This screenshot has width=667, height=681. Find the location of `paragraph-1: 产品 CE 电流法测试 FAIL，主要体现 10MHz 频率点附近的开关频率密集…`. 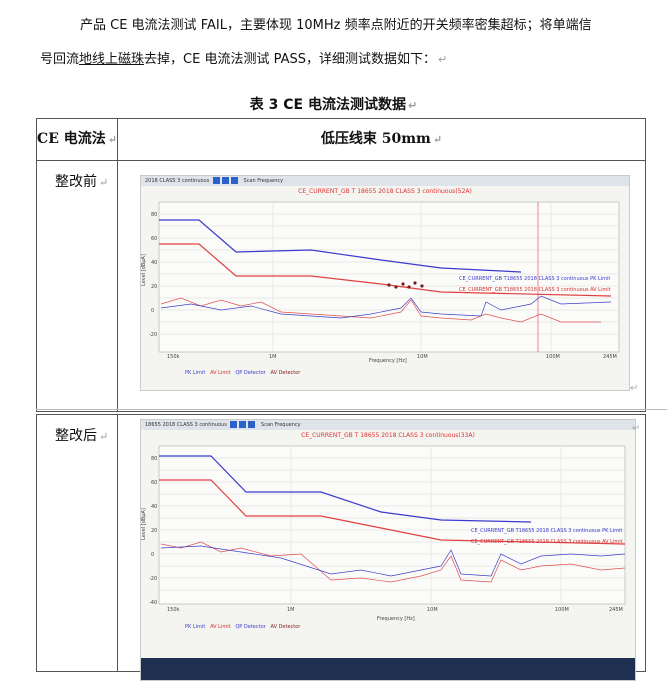

paragraph-1: 产品 CE 电流法测试 FAIL，主要体现 10MHz 频率点附近的开关频率密集… is located at coordinates (348, 26).